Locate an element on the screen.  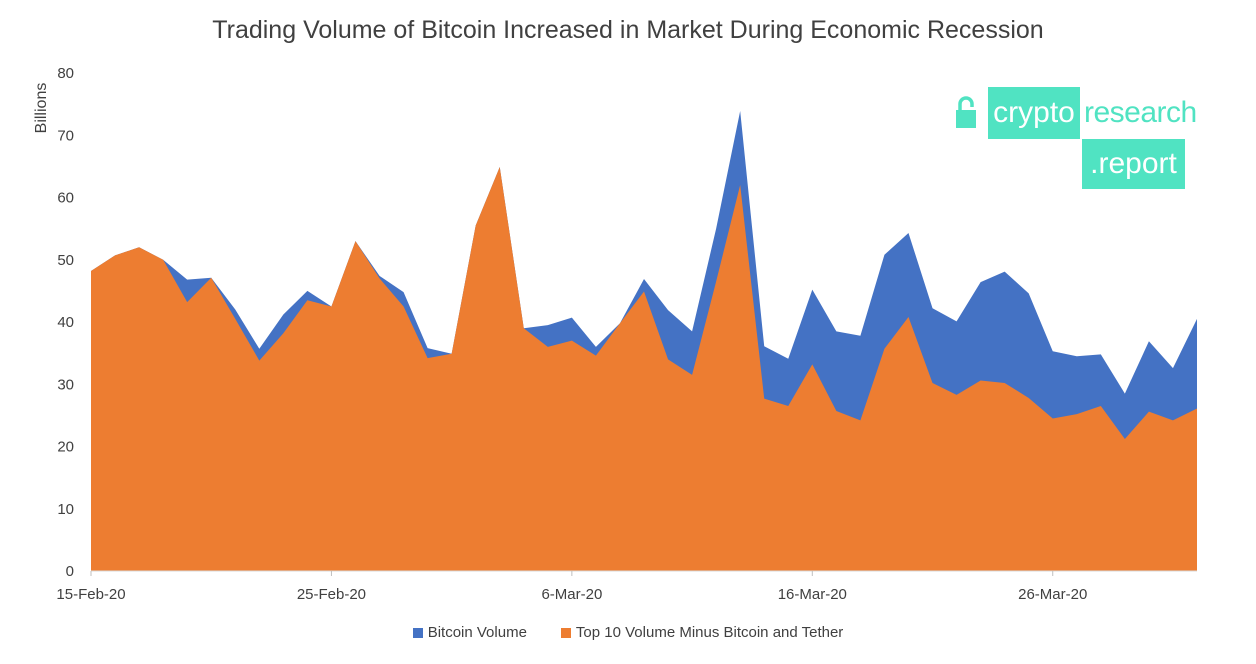
legend-item-bitcoin: Bitcoin Volume is located at coordinates (469, 632).